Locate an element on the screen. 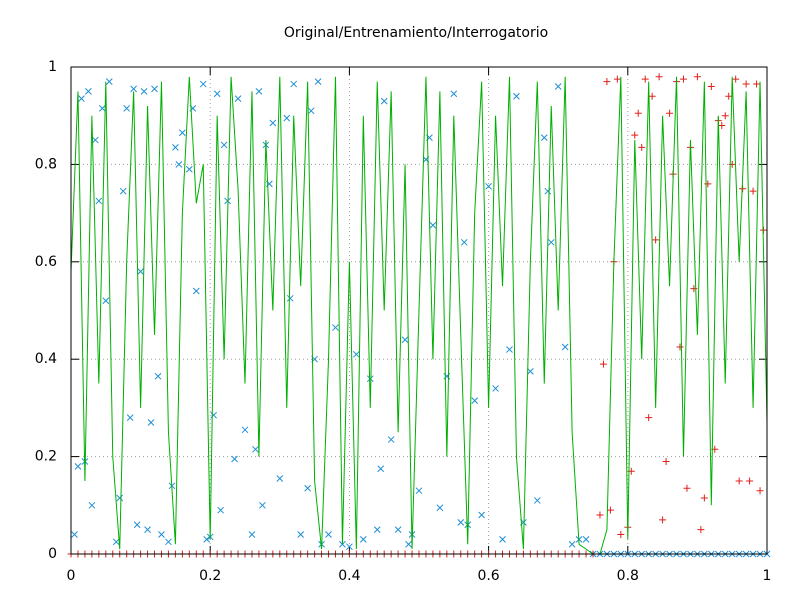  x-tick-label: 0.4 is located at coordinates (349, 576).